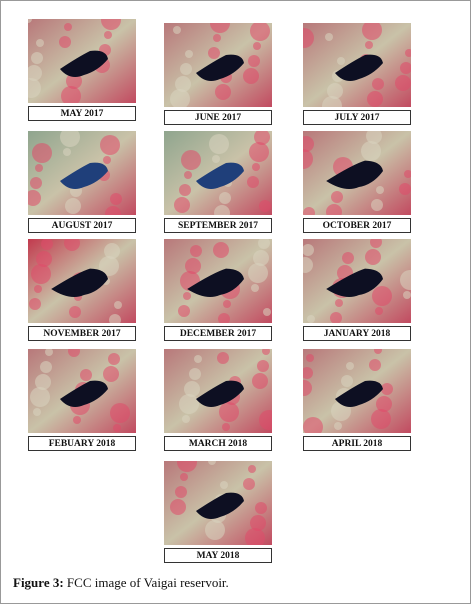  I want to click on panel-label: JANUARY 2018, so click(357, 333).